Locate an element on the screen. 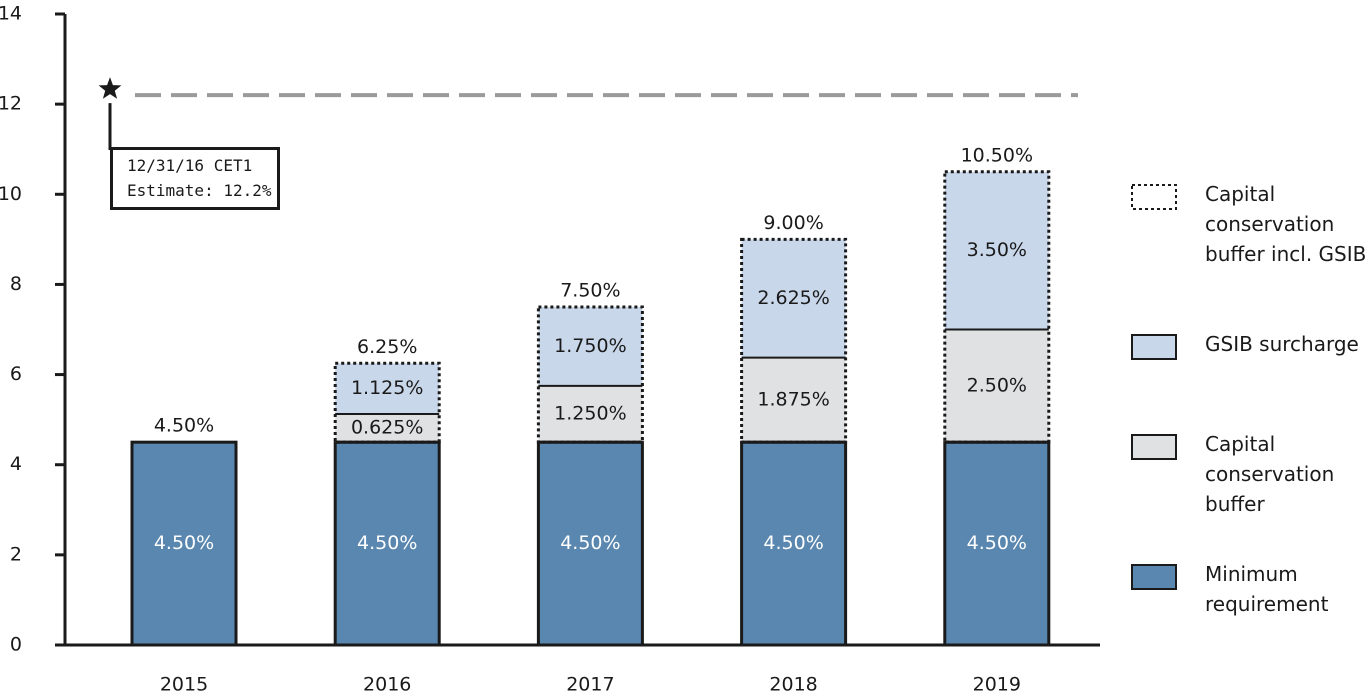 This screenshot has height=700, width=1370. y-tick-label: 4 is located at coordinates (16, 464).